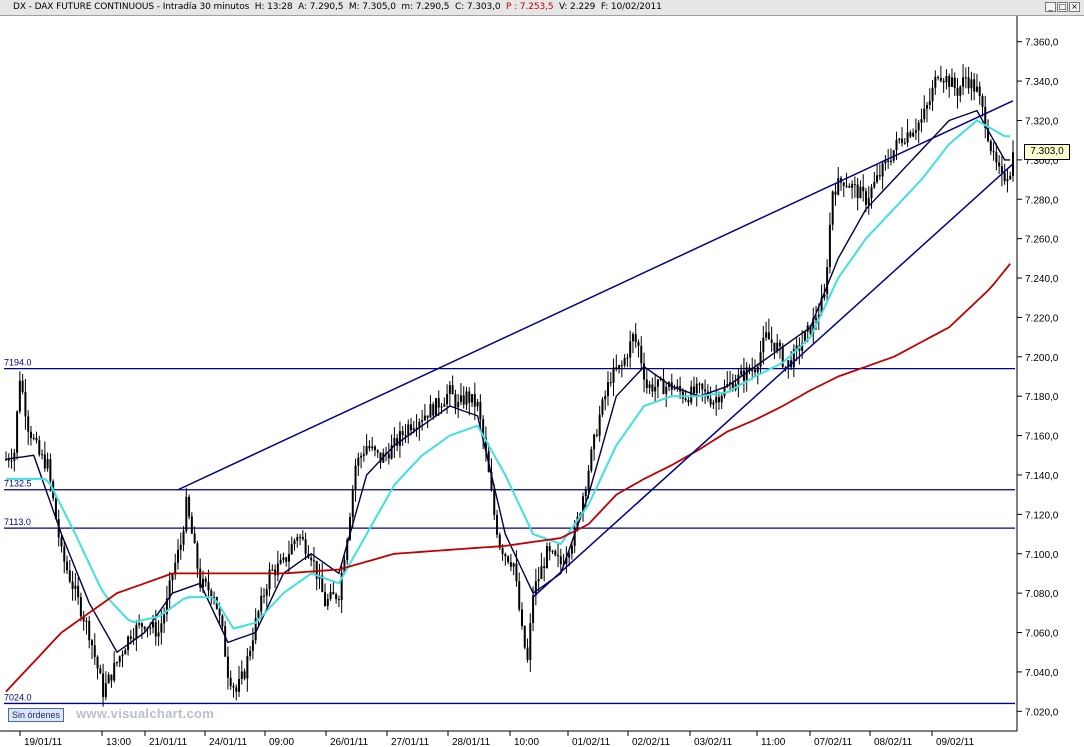  I want to click on y-tick-label: 7.180,0, so click(1042, 397).